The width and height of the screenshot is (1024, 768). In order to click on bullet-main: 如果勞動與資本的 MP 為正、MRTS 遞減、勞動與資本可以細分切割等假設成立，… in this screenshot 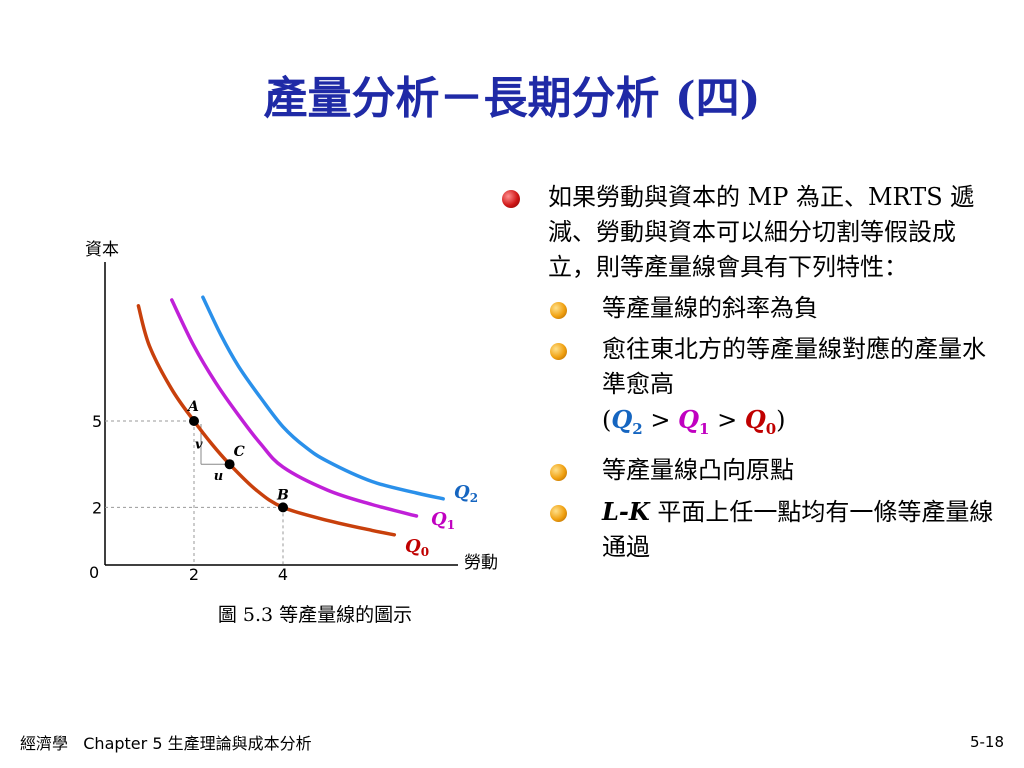, I will do `click(750, 232)`.